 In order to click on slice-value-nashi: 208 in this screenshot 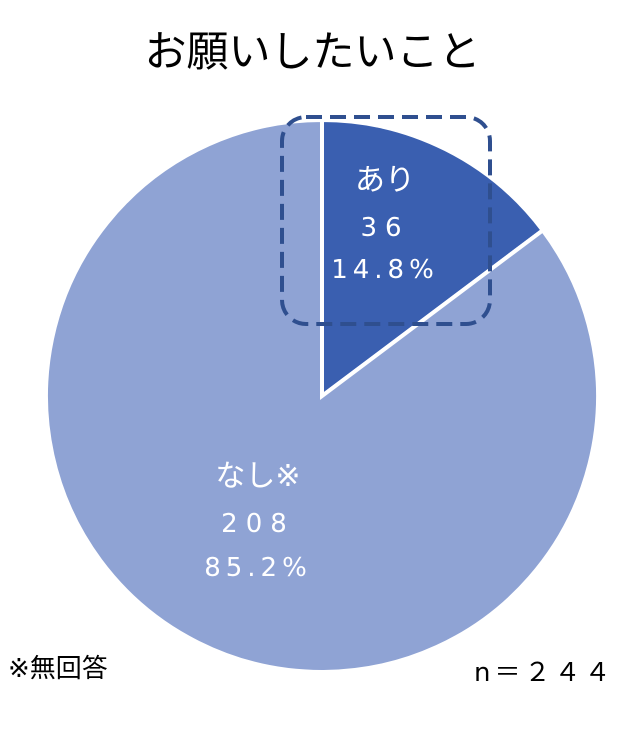, I will do `click(258, 524)`.